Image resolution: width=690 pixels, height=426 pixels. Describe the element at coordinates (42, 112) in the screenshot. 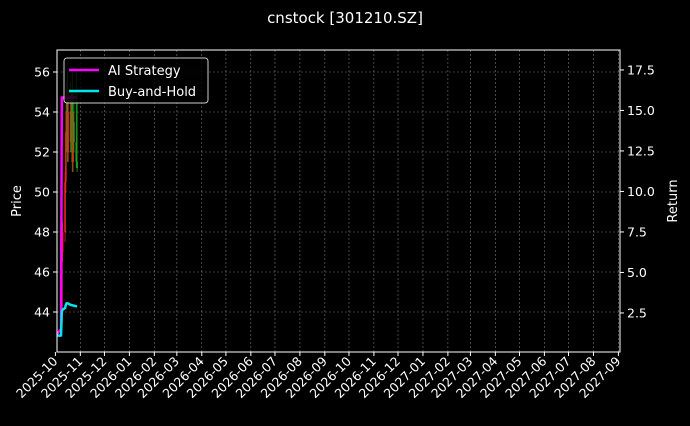

I see `y-tick-label: 54` at that location.